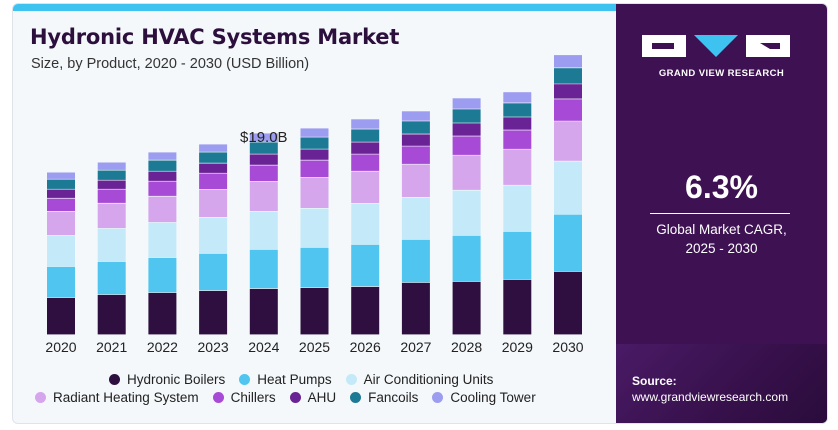 This screenshot has width=838, height=430. I want to click on cagr-label-line2: 2025 - 2030, so click(721, 248).